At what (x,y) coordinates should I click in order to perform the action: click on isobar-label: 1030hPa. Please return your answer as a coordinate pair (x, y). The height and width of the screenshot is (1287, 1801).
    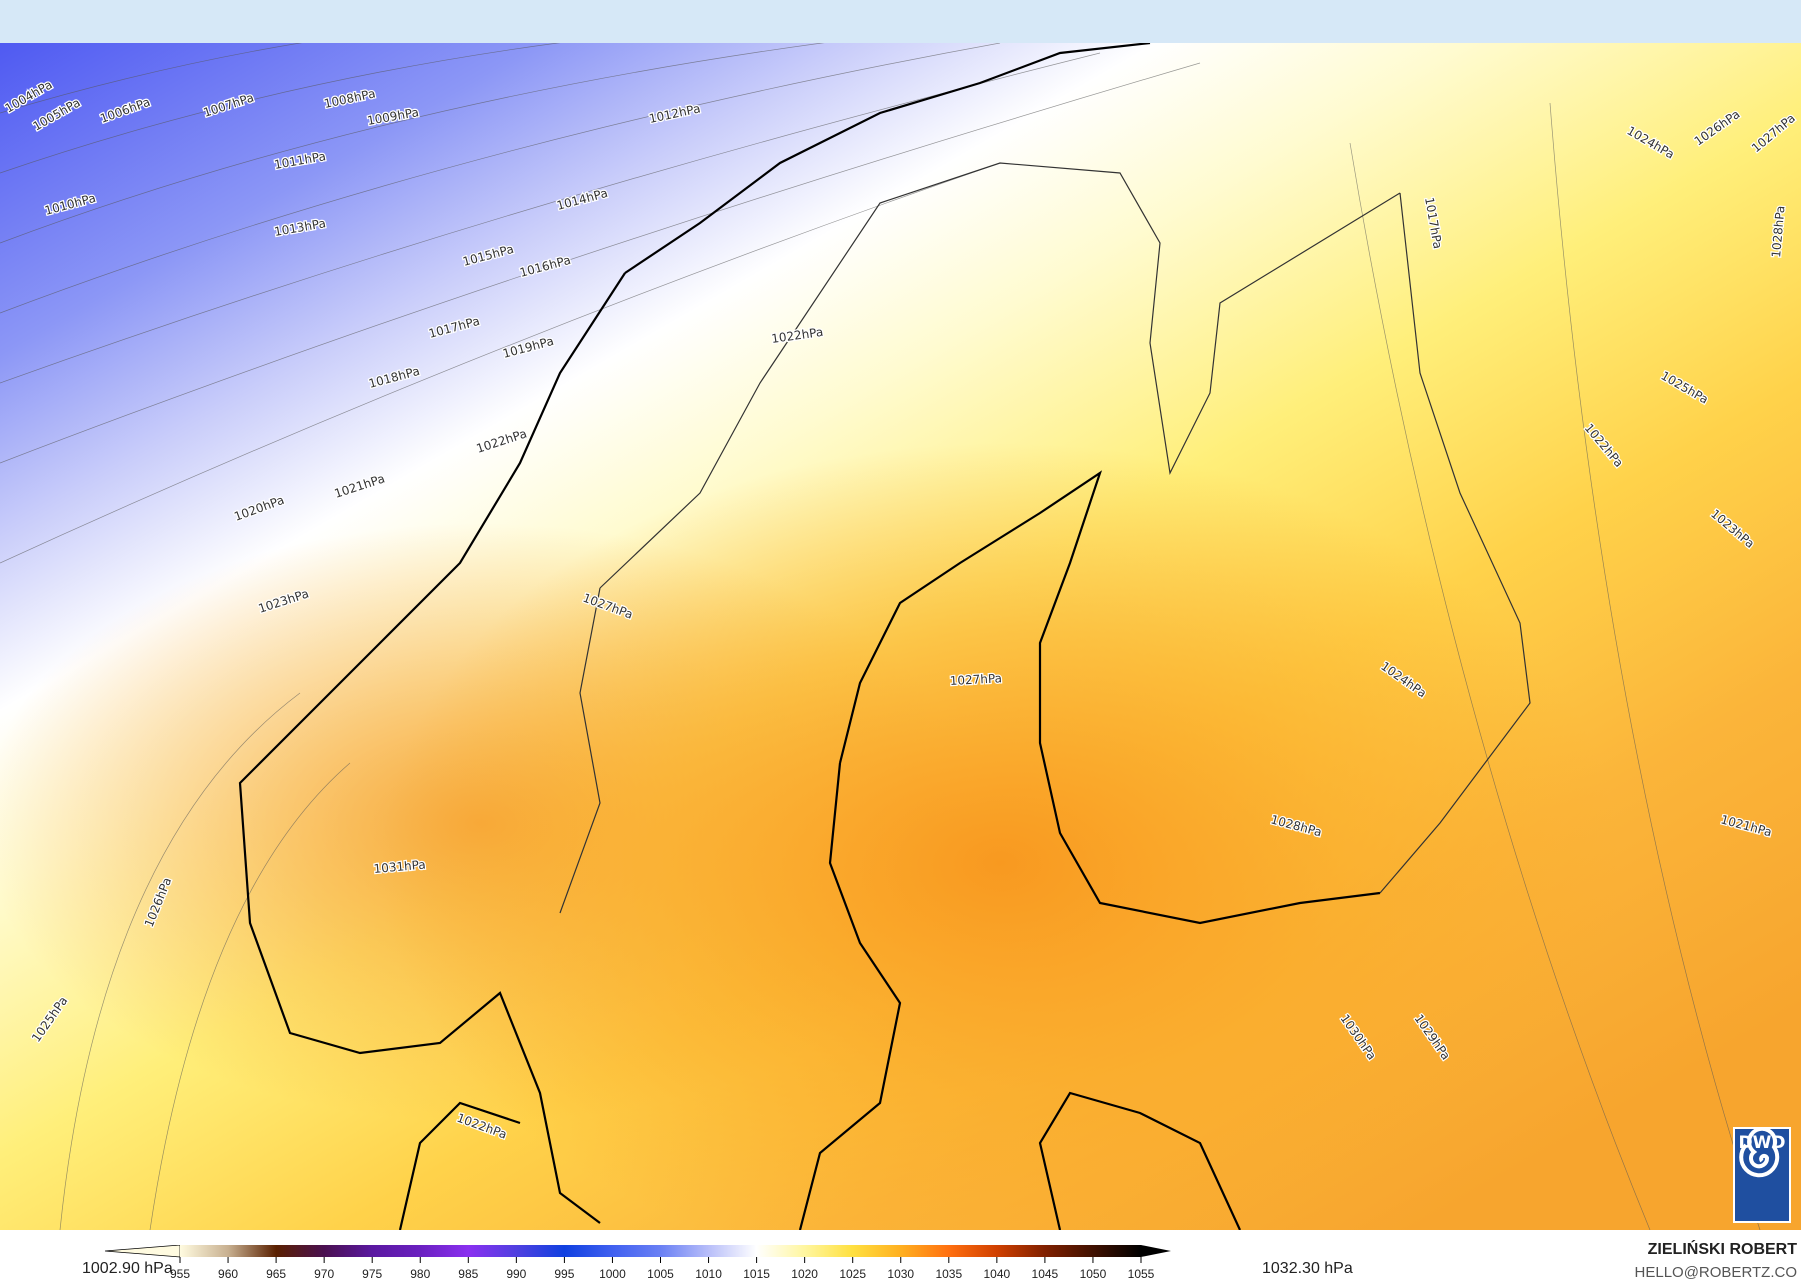
    Looking at the image, I should click on (1358, 1037).